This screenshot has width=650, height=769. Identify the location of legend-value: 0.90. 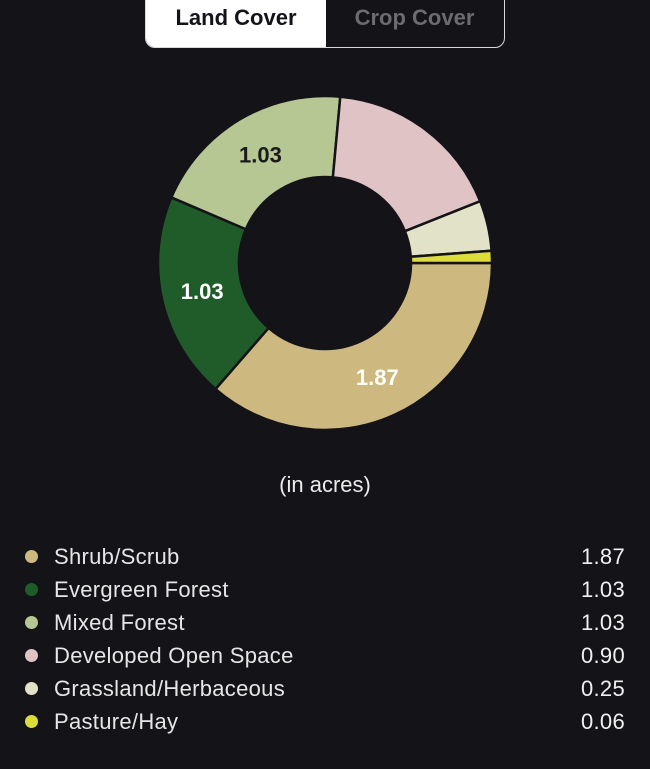
(602, 655).